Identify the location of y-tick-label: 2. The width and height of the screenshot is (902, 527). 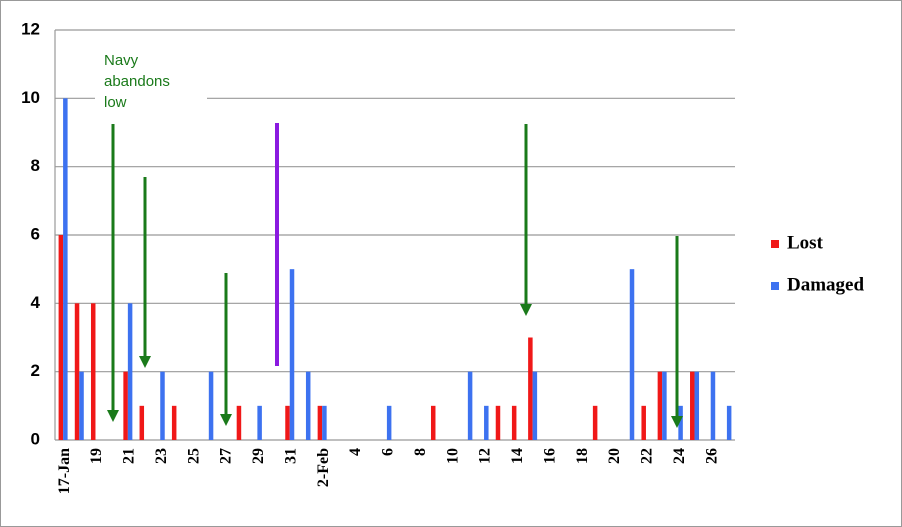
(35, 370).